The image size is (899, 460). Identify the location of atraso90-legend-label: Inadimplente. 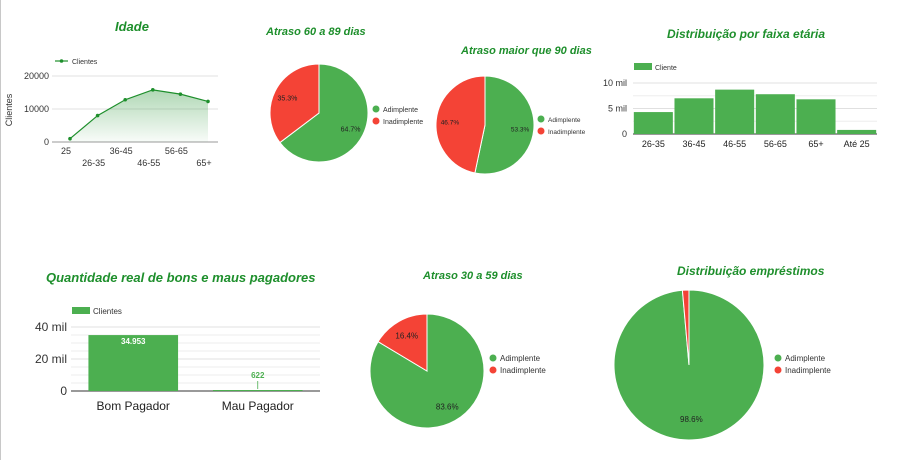
(567, 132).